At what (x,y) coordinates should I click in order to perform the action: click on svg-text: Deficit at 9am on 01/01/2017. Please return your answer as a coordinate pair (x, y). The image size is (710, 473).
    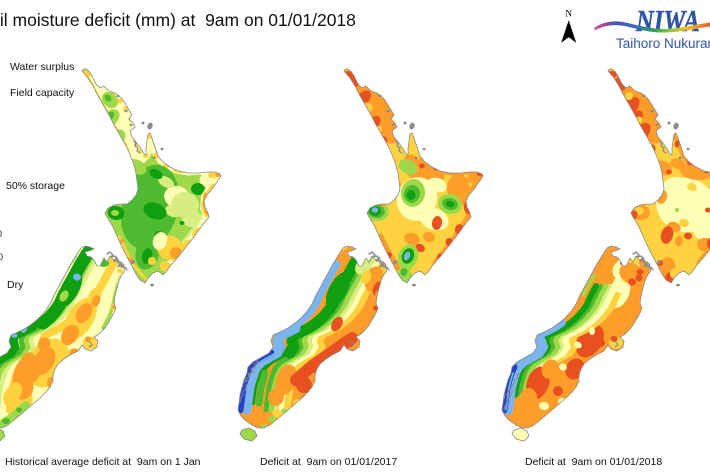
    Looking at the image, I should click on (328, 462).